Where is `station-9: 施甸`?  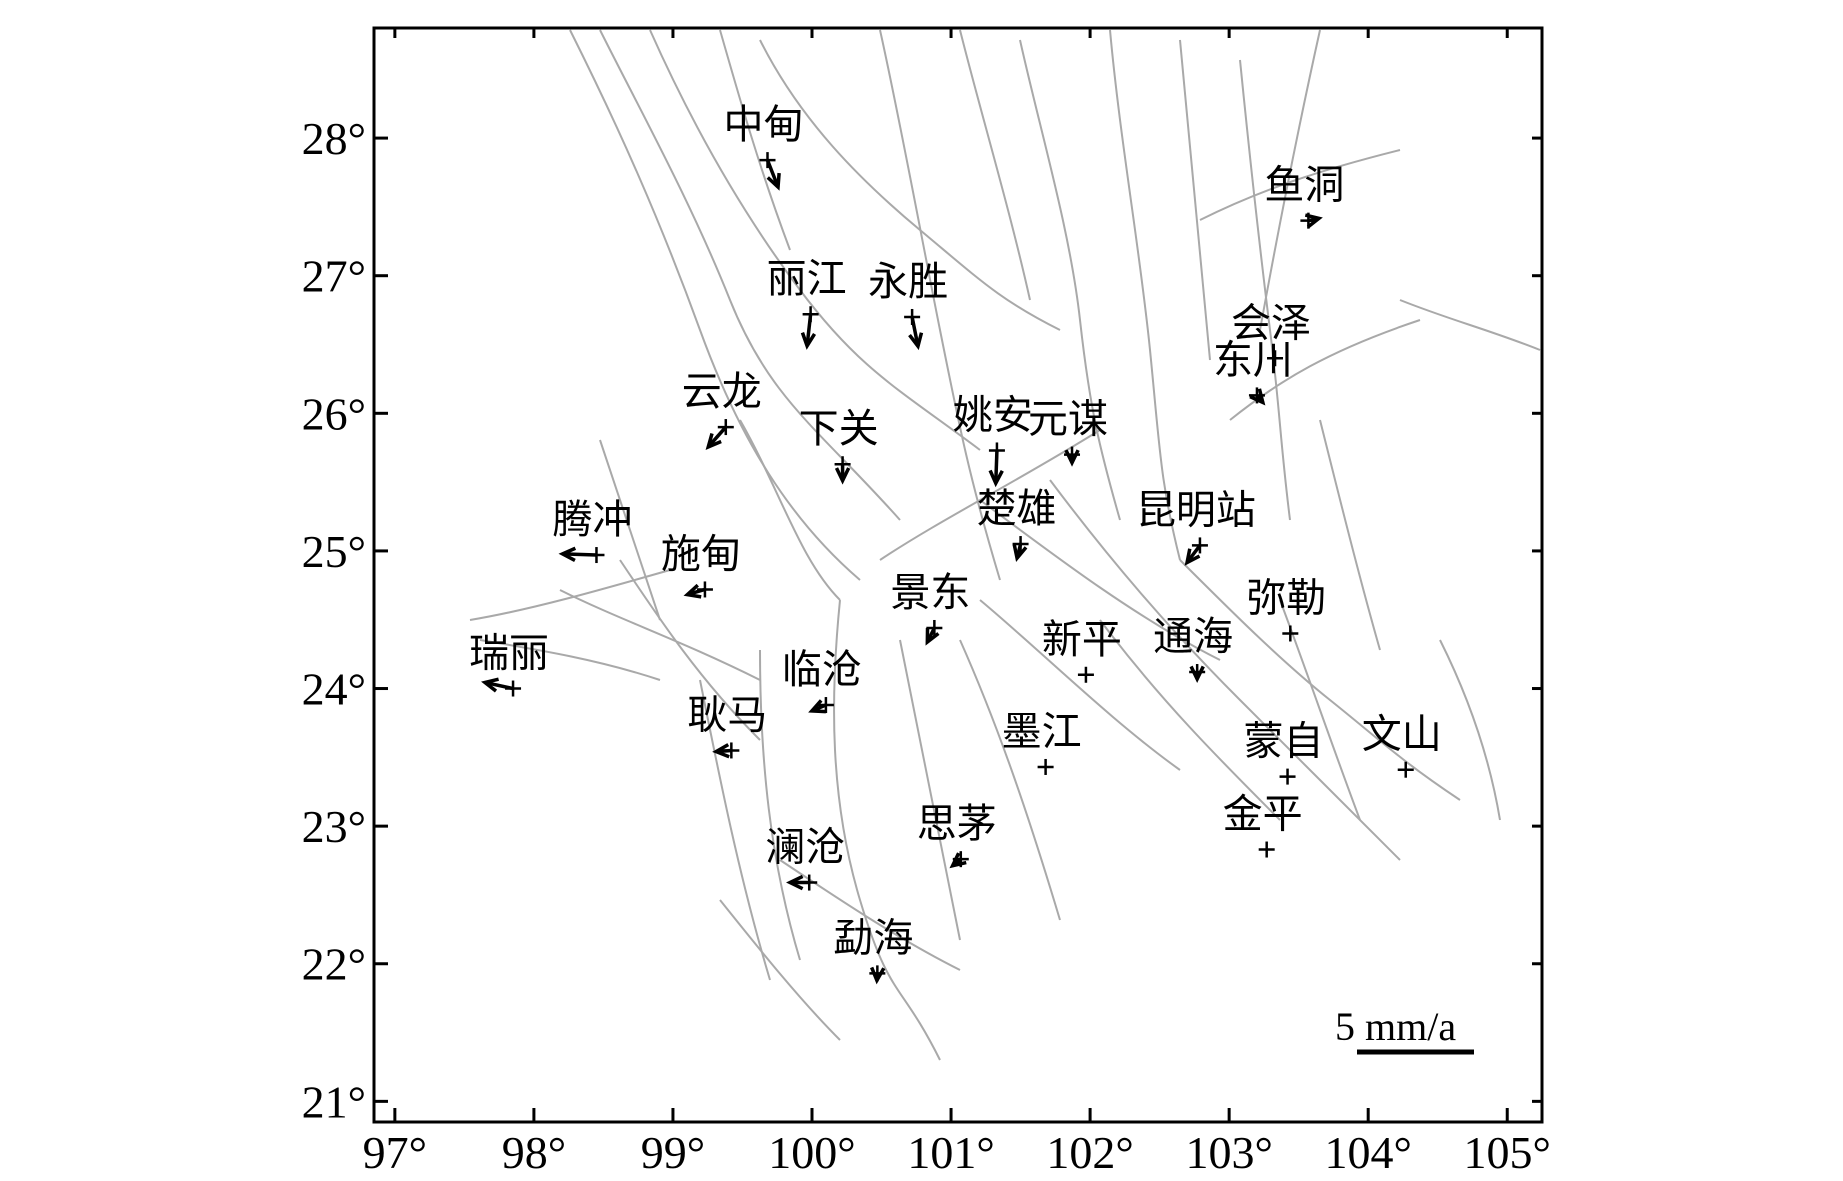 station-9: 施甸 is located at coordinates (701, 565).